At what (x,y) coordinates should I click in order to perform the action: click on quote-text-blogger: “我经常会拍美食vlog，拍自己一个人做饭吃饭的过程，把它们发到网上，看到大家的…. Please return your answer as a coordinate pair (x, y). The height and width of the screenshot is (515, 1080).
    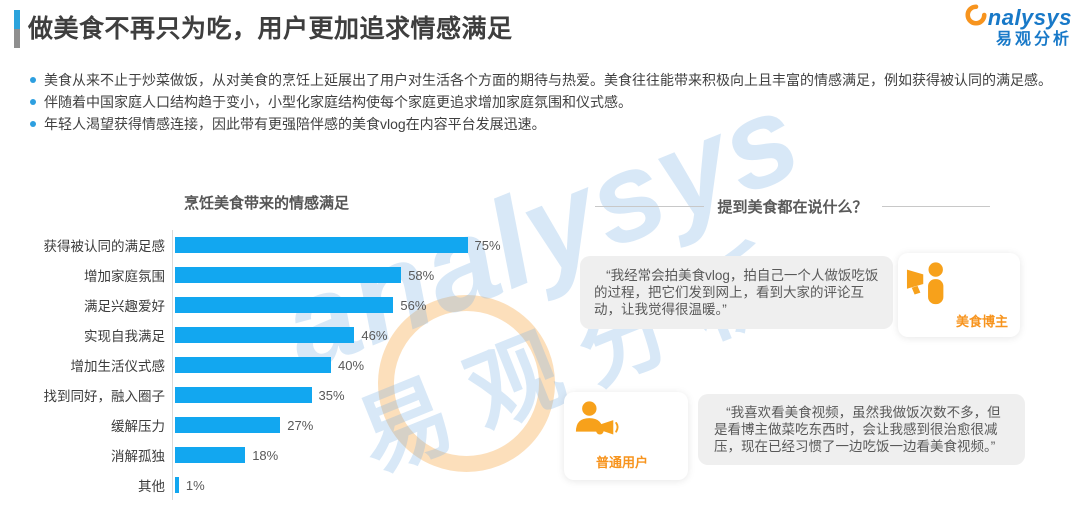
    Looking at the image, I should click on (736, 292).